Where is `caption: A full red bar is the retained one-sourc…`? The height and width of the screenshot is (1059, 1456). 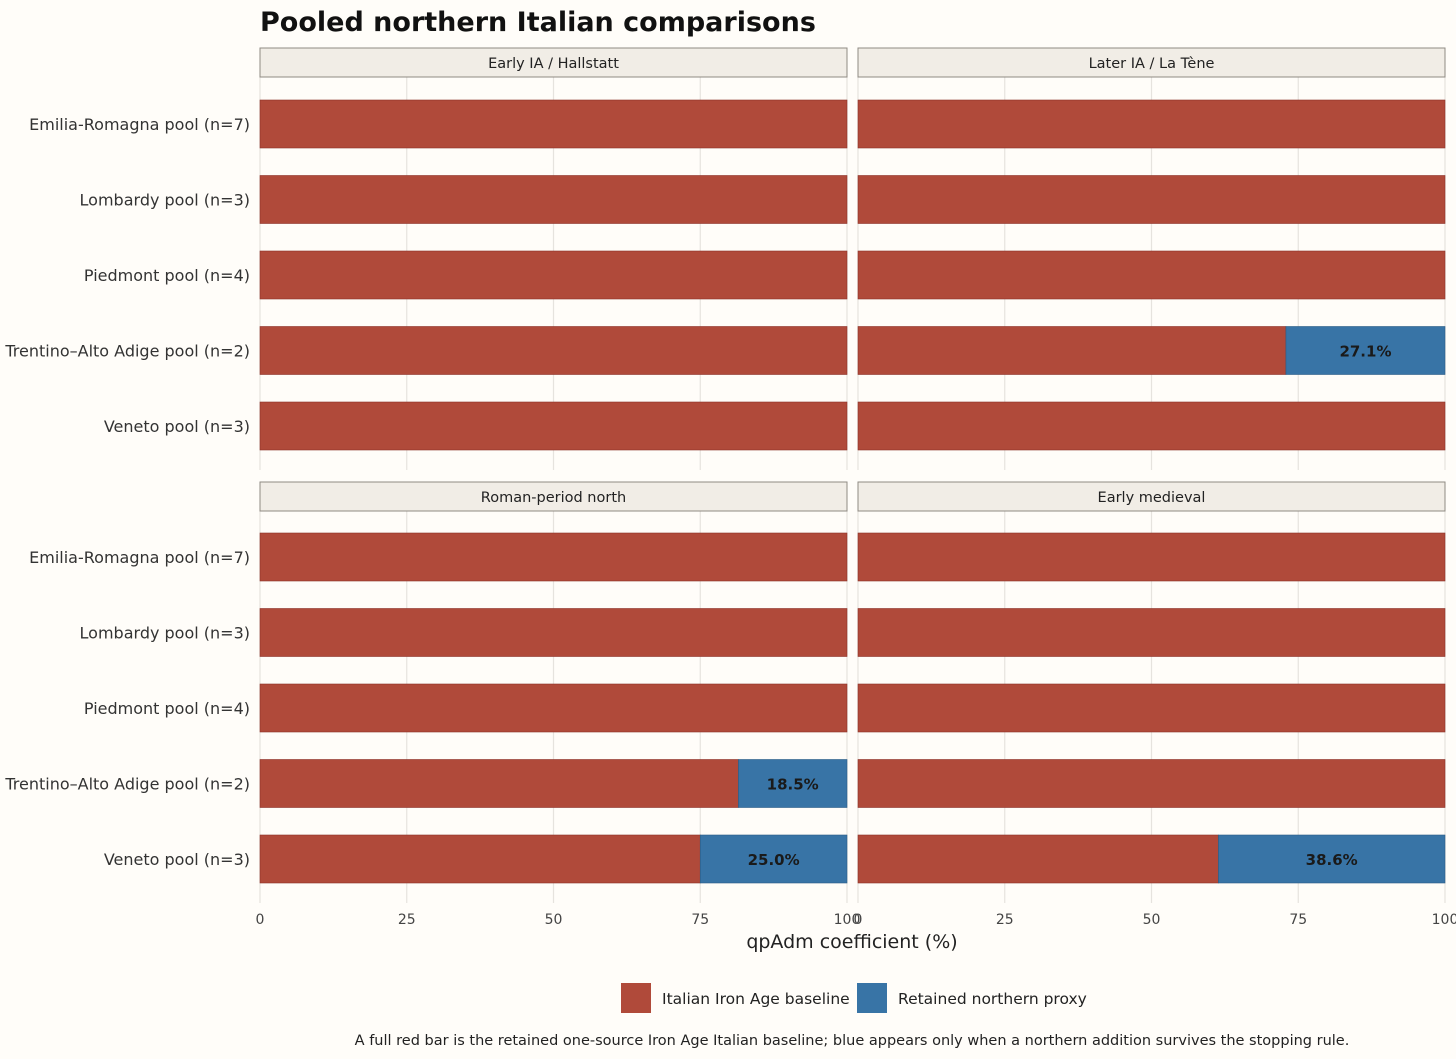 caption: A full red bar is the retained one-sourc… is located at coordinates (852, 1041).